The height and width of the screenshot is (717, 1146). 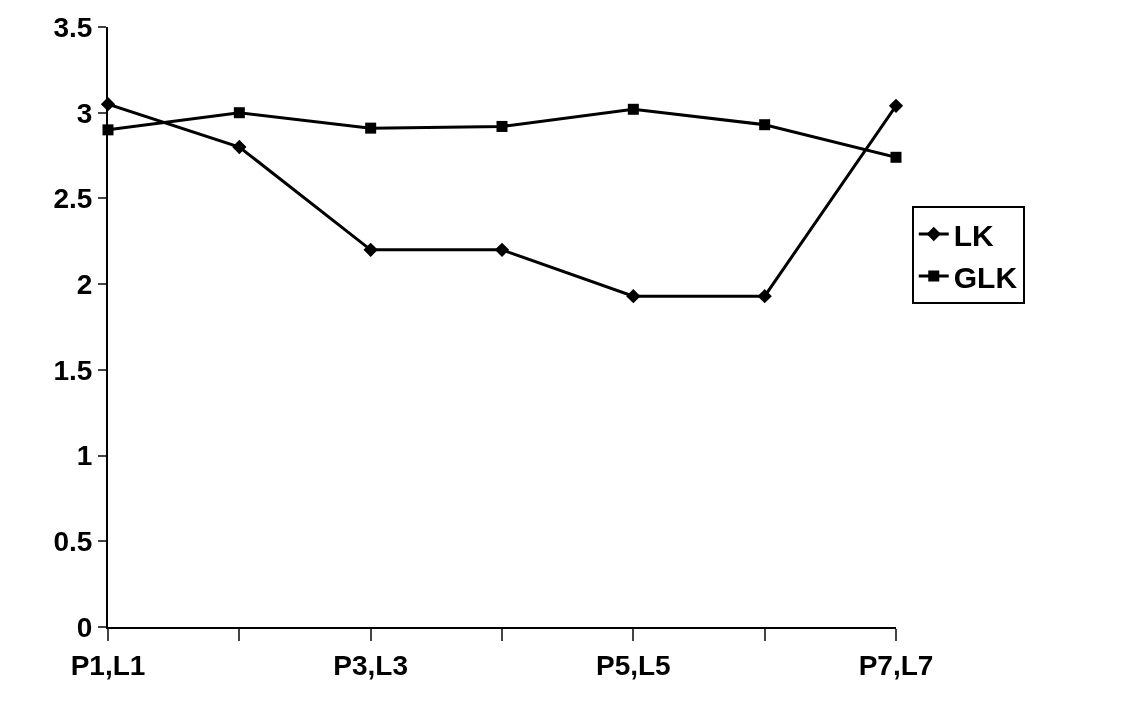 I want to click on y-tick-label: 2.5, so click(x=73, y=199).